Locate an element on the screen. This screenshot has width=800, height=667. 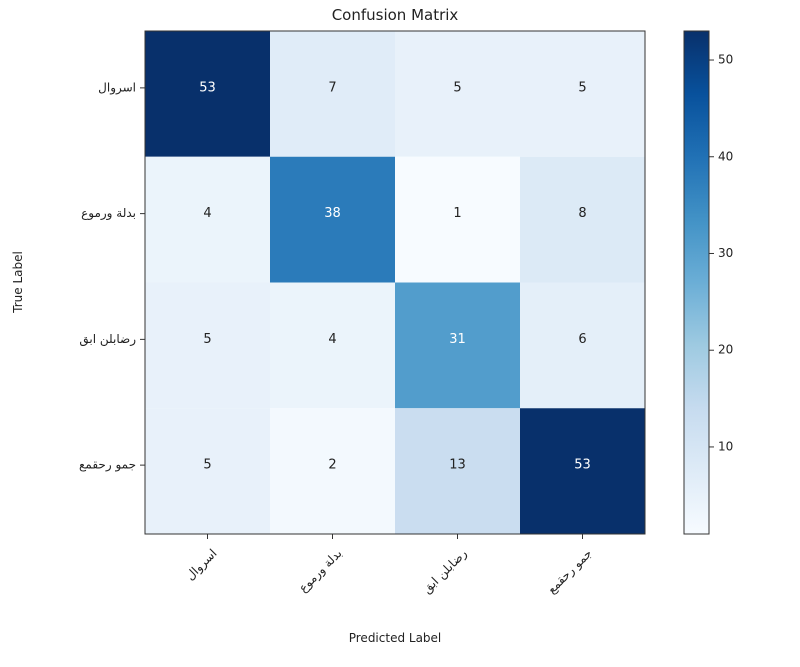
cell-value-r2-c1: 4 is located at coordinates (332, 339).